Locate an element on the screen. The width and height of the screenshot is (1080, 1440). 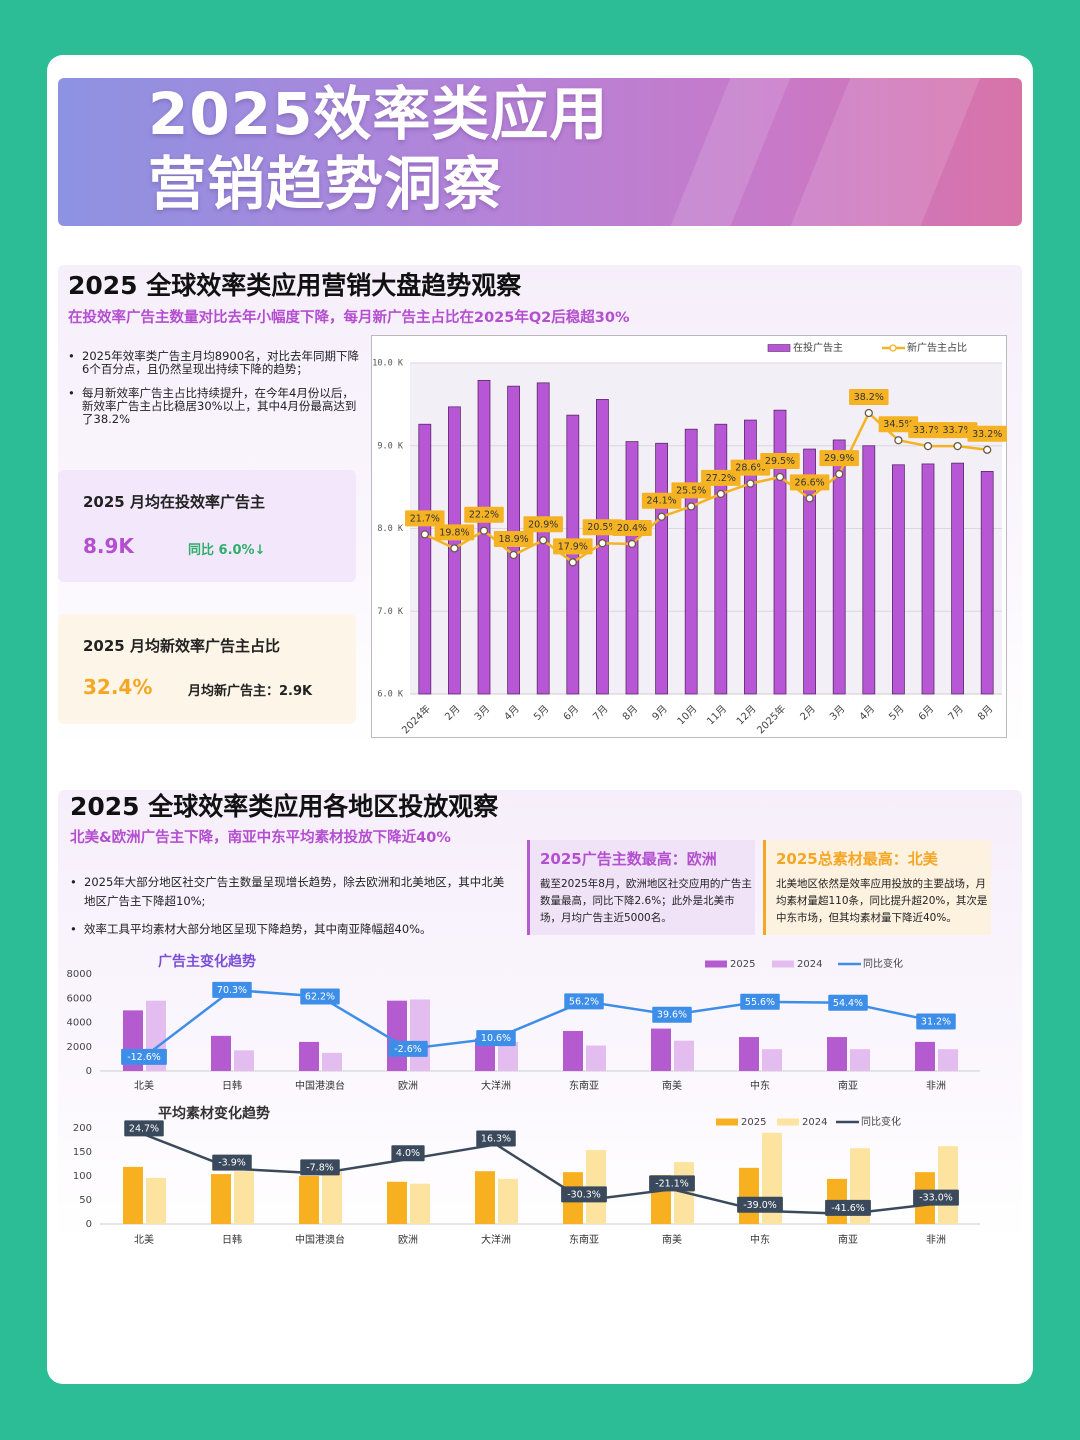
x-tick-label: 非洲 is located at coordinates (936, 1240).